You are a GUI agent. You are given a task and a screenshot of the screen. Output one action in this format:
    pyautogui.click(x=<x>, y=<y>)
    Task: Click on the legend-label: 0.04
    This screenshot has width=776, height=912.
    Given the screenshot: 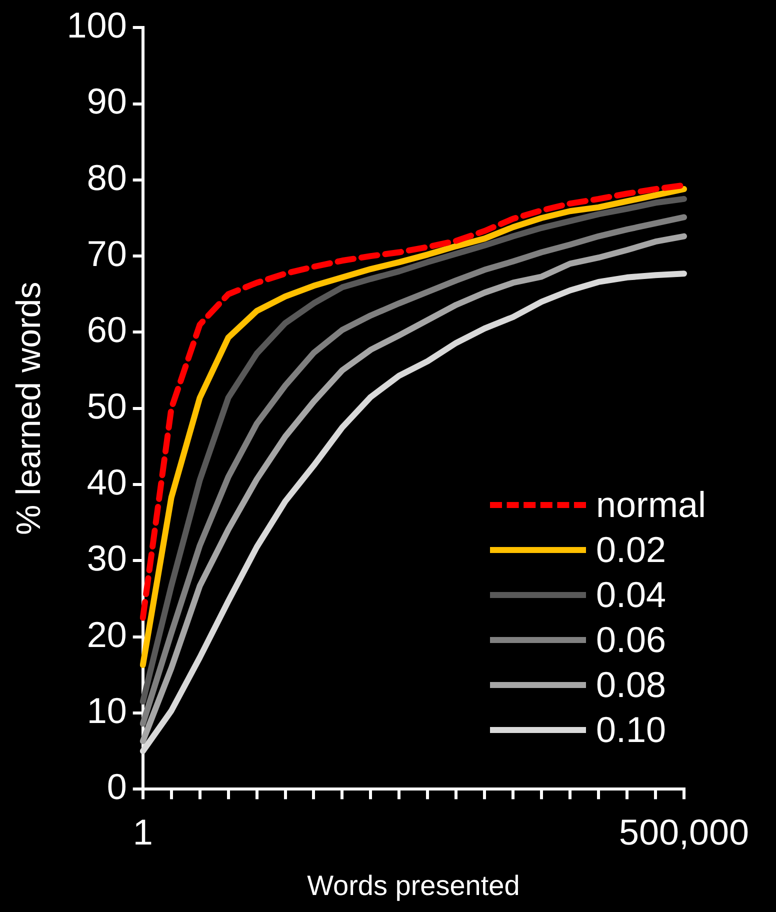 What is the action you would take?
    pyautogui.click(x=631, y=595)
    